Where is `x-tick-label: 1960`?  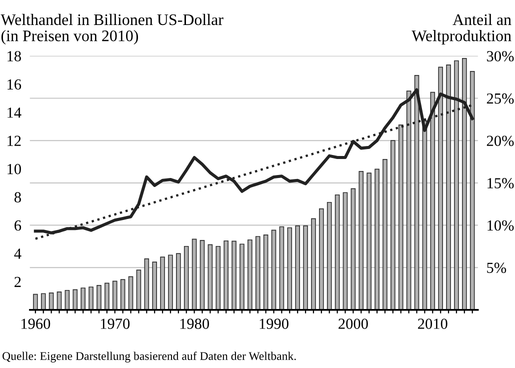
x-tick-label: 1960 is located at coordinates (35, 323).